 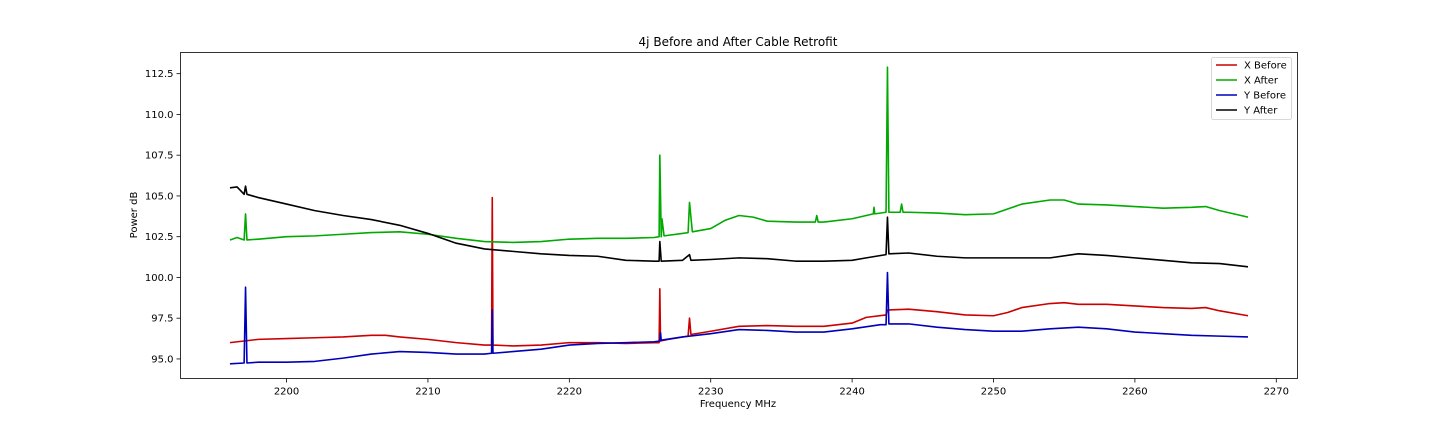 I want to click on legend-label: X Before, so click(x=1265, y=66).